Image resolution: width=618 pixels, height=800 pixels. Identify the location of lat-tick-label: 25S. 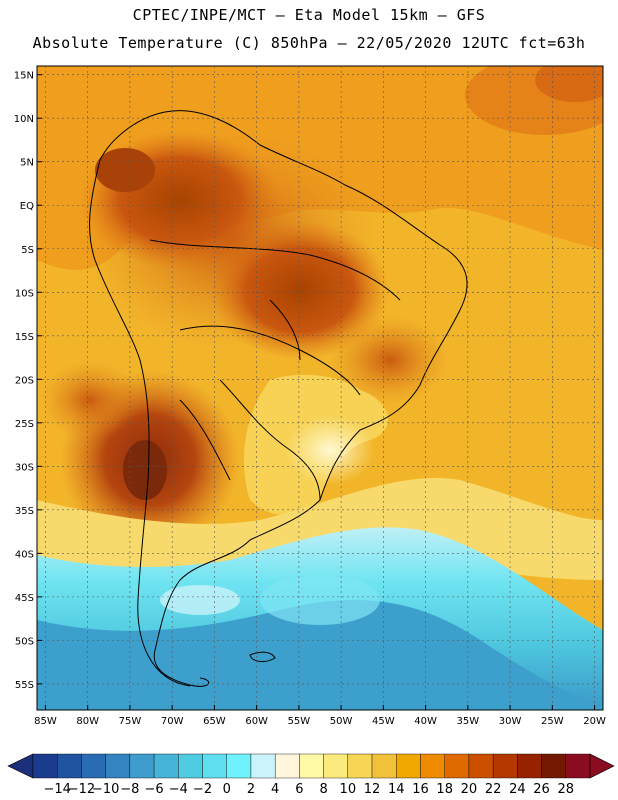
(24, 424).